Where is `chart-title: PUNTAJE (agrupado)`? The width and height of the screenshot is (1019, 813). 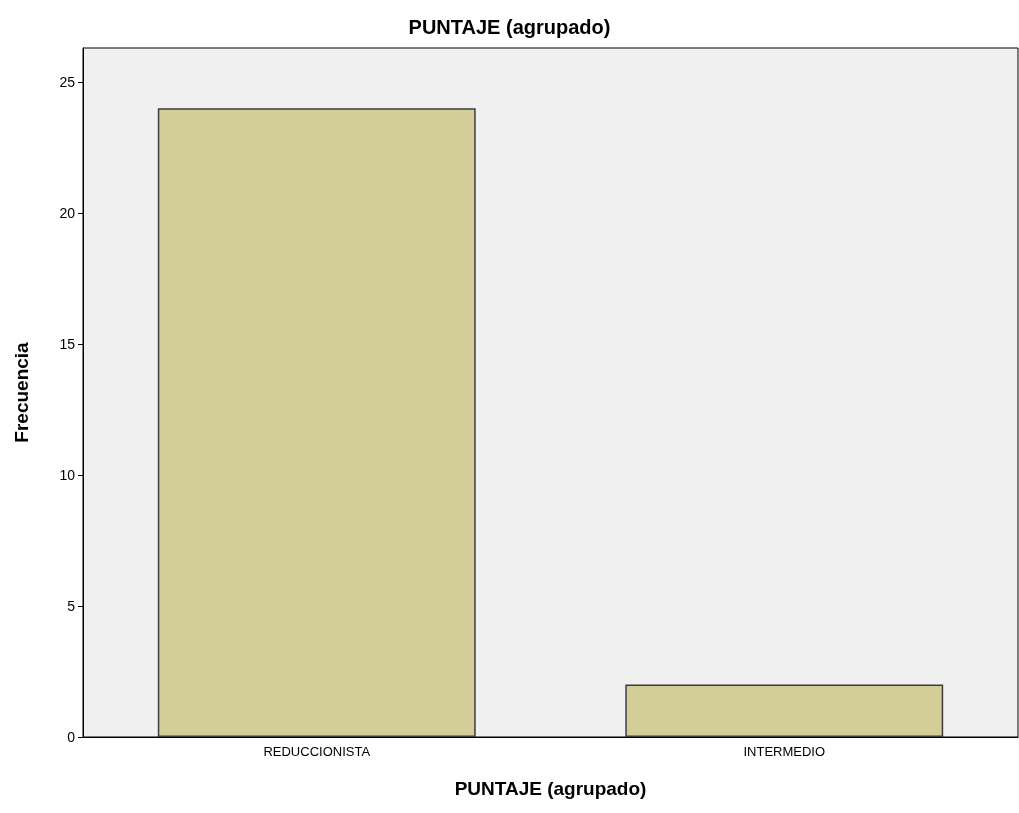 chart-title: PUNTAJE (agrupado) is located at coordinates (509, 27).